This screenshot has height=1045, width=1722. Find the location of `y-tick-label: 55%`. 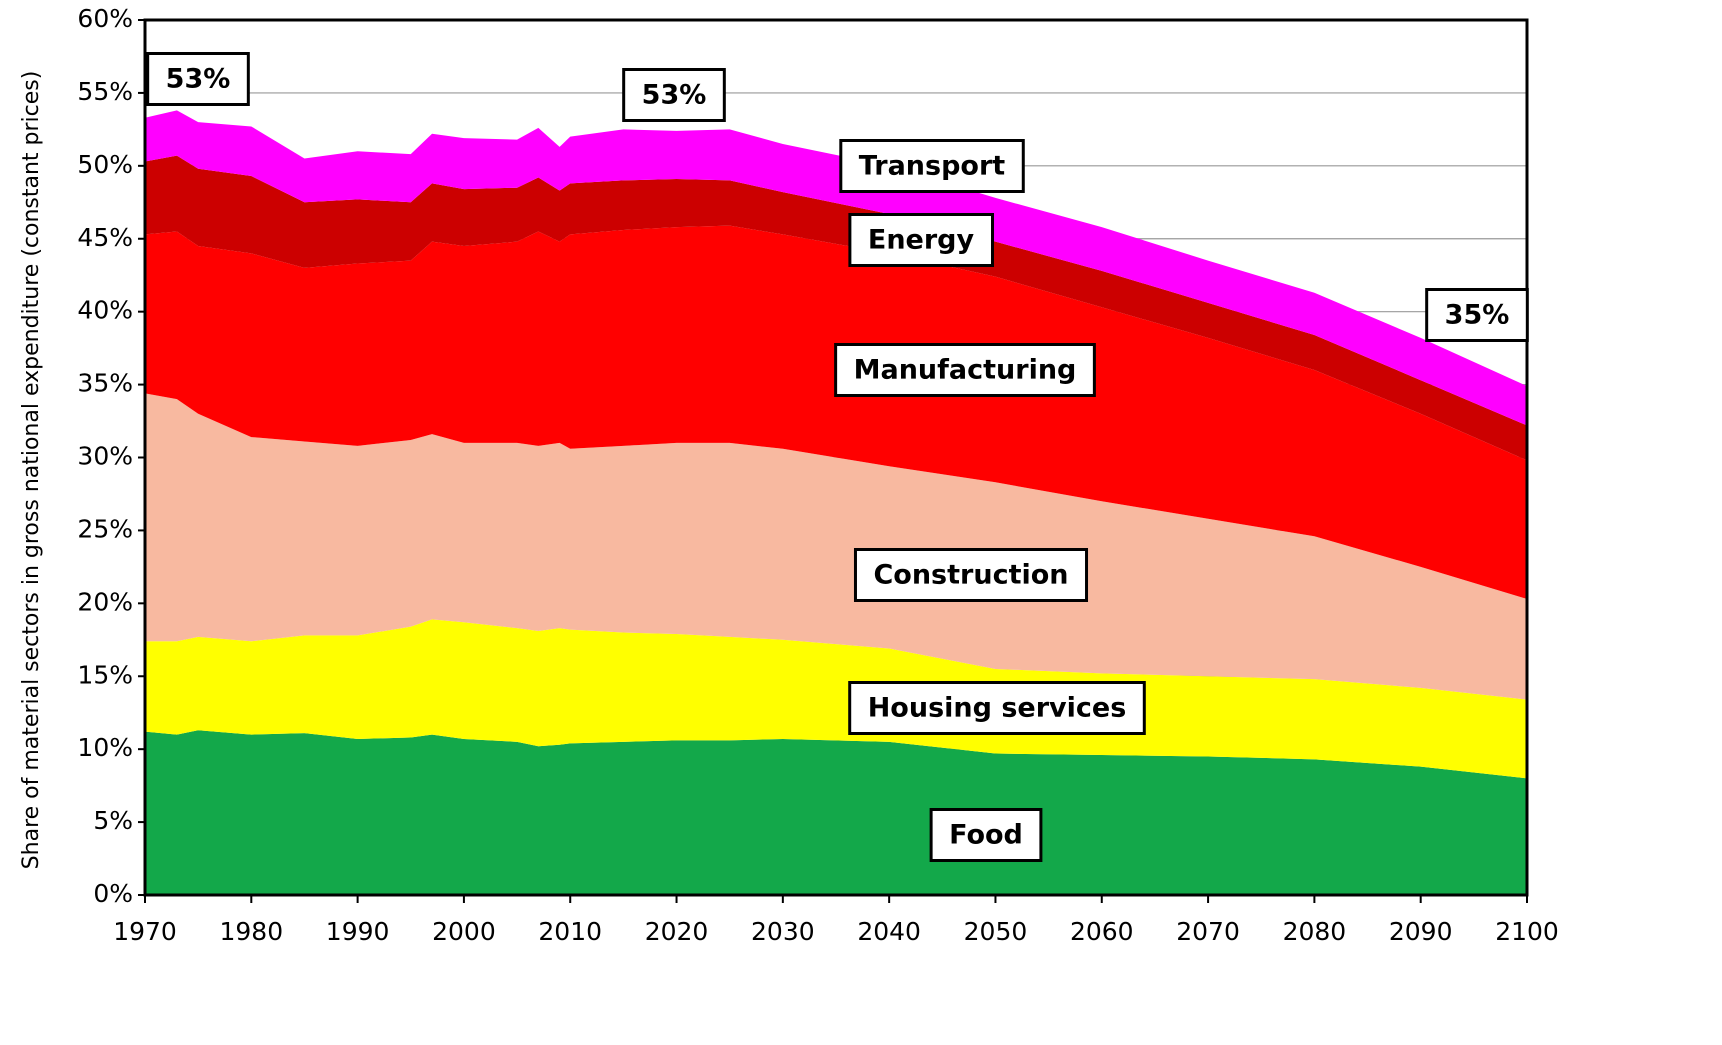

y-tick-label: 55% is located at coordinates (105, 91).